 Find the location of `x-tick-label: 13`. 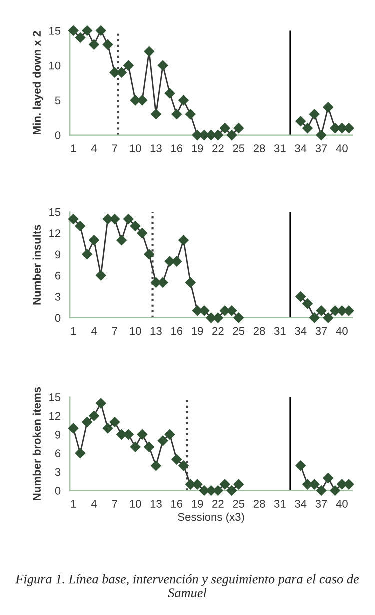

x-tick-label: 13 is located at coordinates (156, 331).